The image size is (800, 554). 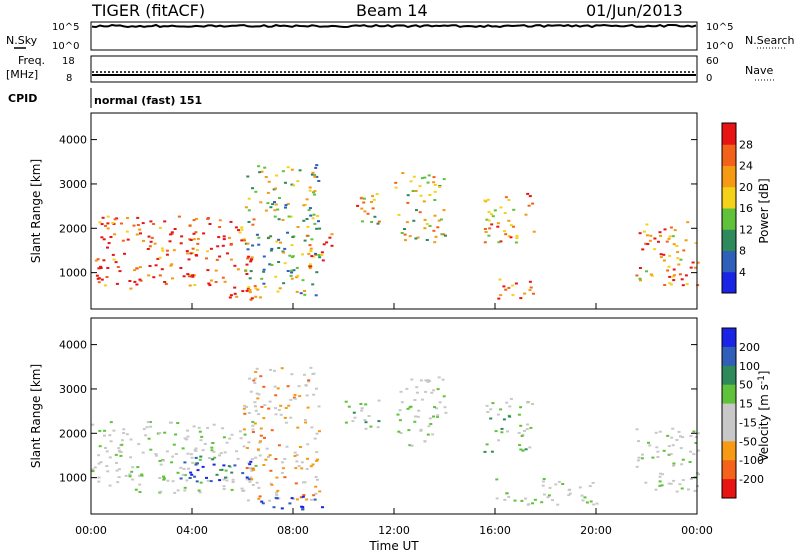 What do you see at coordinates (729, 413) in the screenshot?
I see `colorbar-frame` at bounding box center [729, 413].